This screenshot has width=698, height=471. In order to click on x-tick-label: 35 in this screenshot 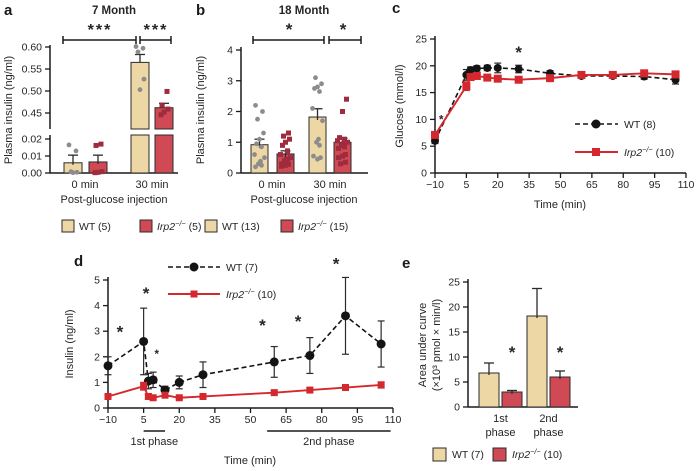, I will do `click(215, 420)`.